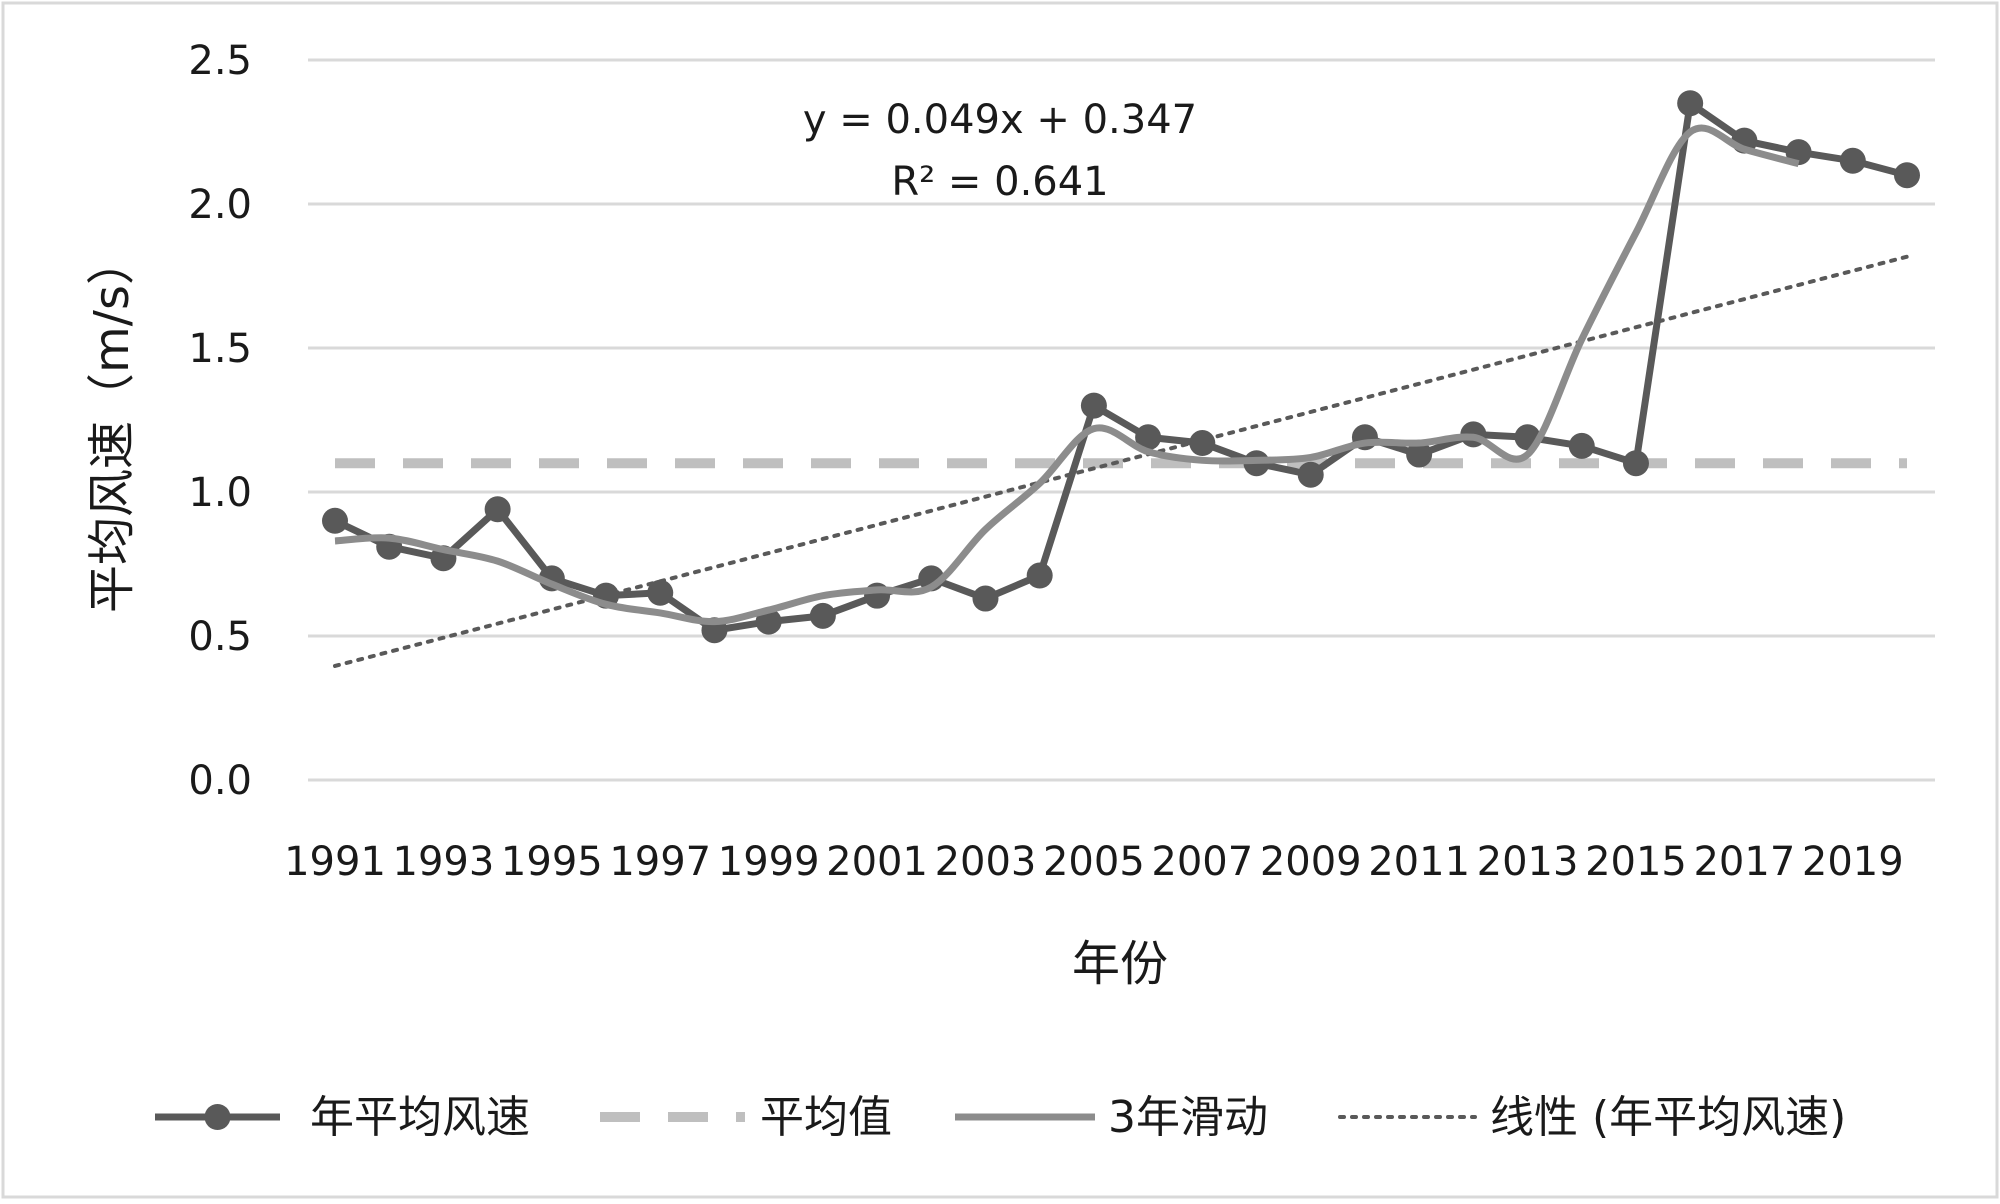 This screenshot has height=1204, width=2000. I want to click on y-tick-label: 2.5, so click(220, 61).